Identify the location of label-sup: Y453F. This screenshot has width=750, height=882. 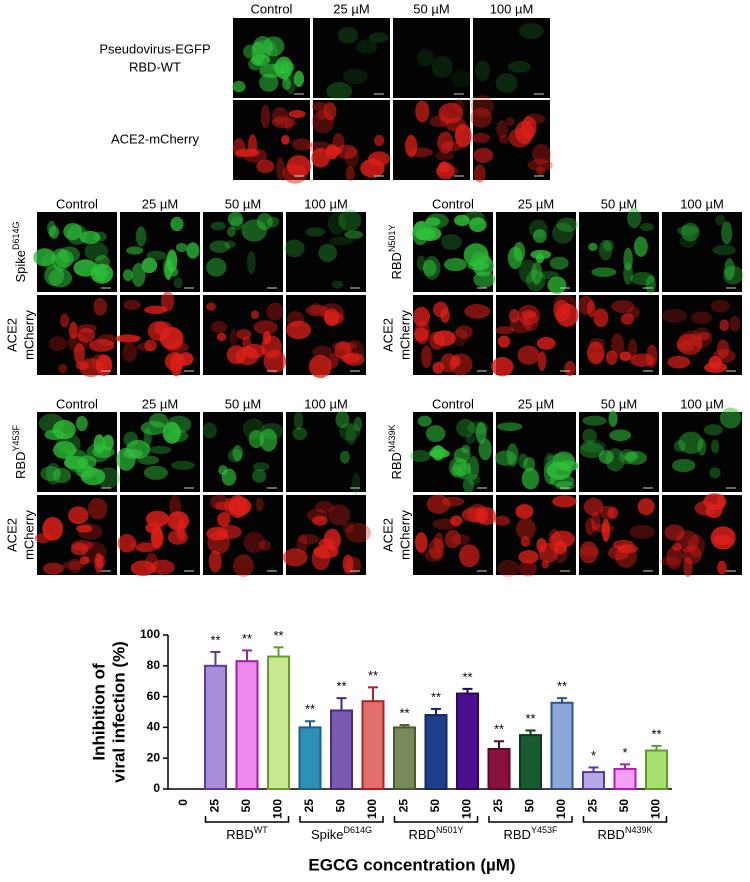
(544, 830).